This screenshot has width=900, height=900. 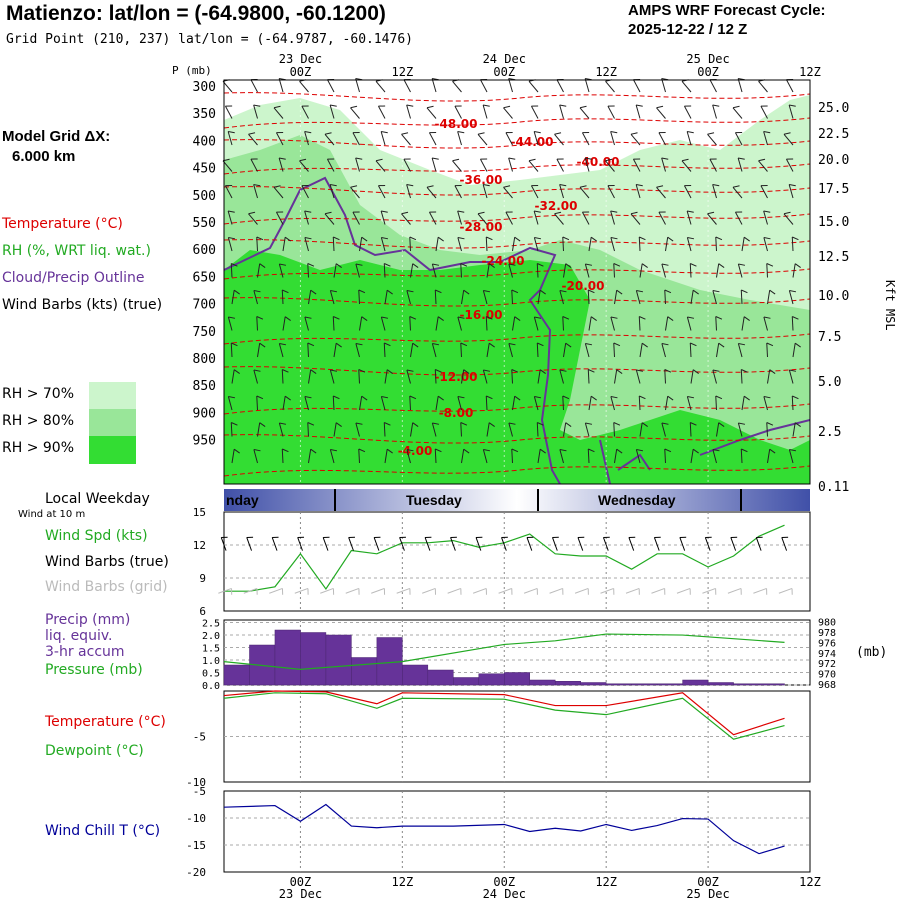 What do you see at coordinates (62, 224) in the screenshot?
I see `legend-temperature: Temperature (°C)` at bounding box center [62, 224].